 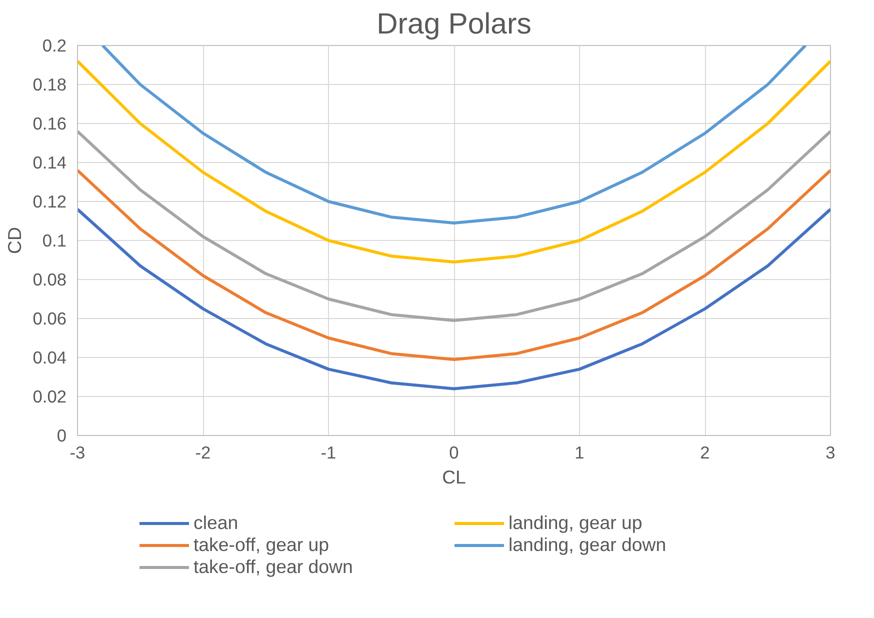 What do you see at coordinates (14, 240) in the screenshot?
I see `y-axis-title: CD` at bounding box center [14, 240].